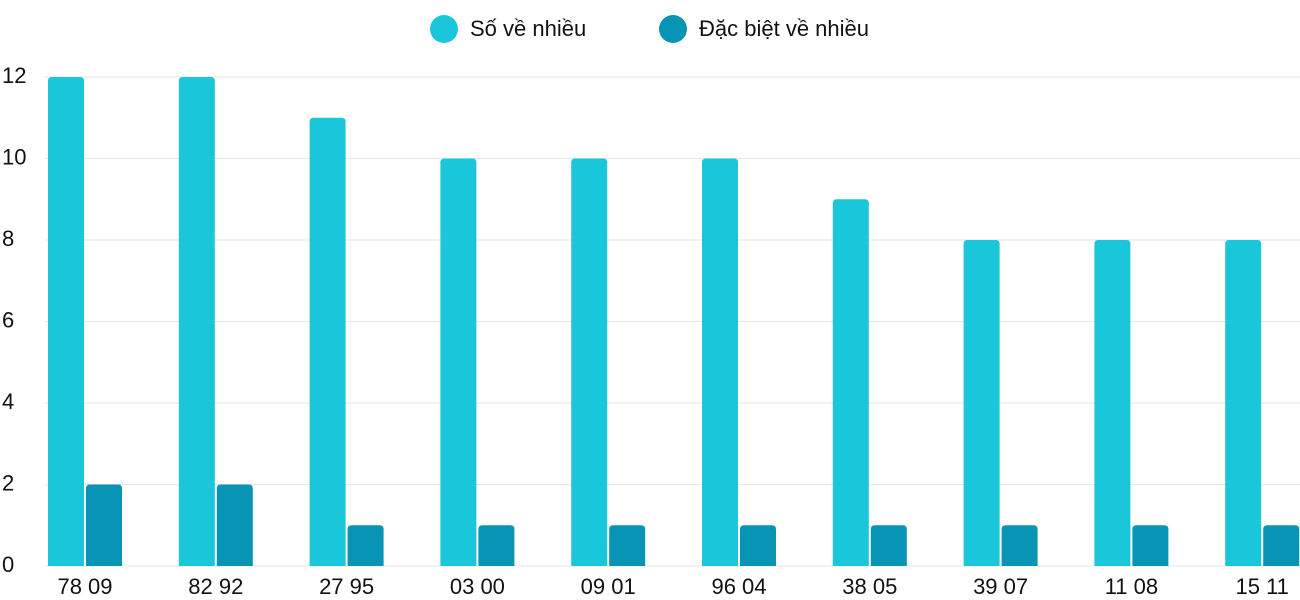  Describe the element at coordinates (1000, 586) in the screenshot. I see `x-tick-label: 39 07` at that location.